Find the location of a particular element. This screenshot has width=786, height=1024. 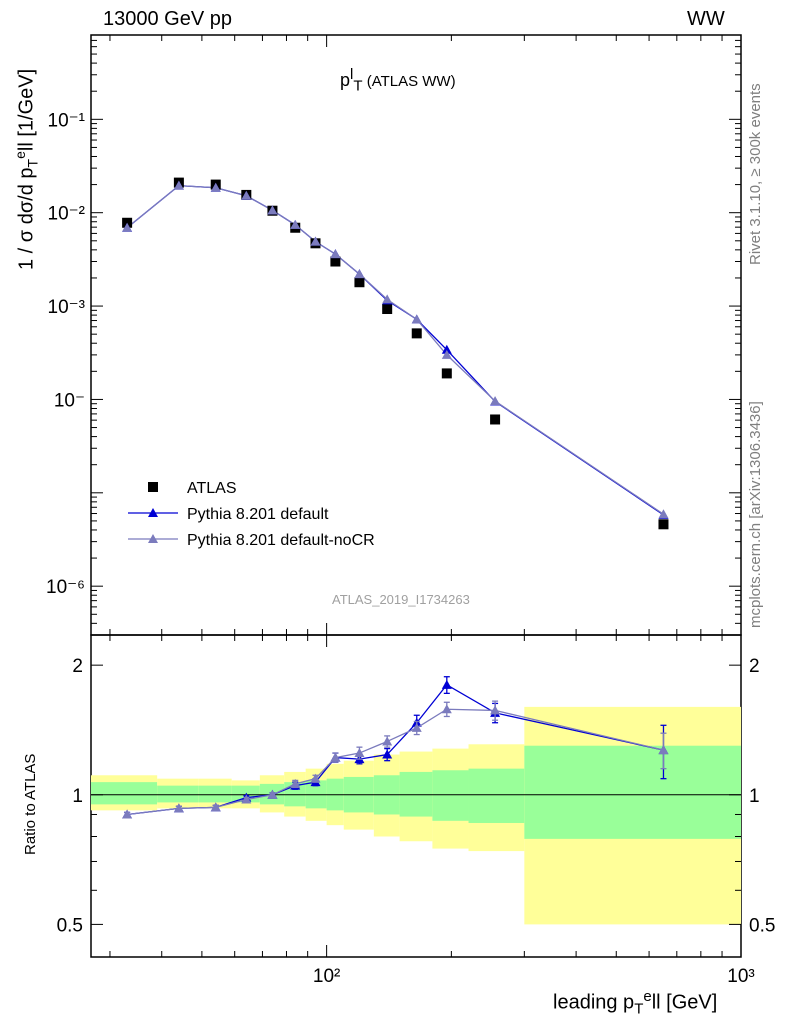

x-label-sup: e is located at coordinates (647, 996).